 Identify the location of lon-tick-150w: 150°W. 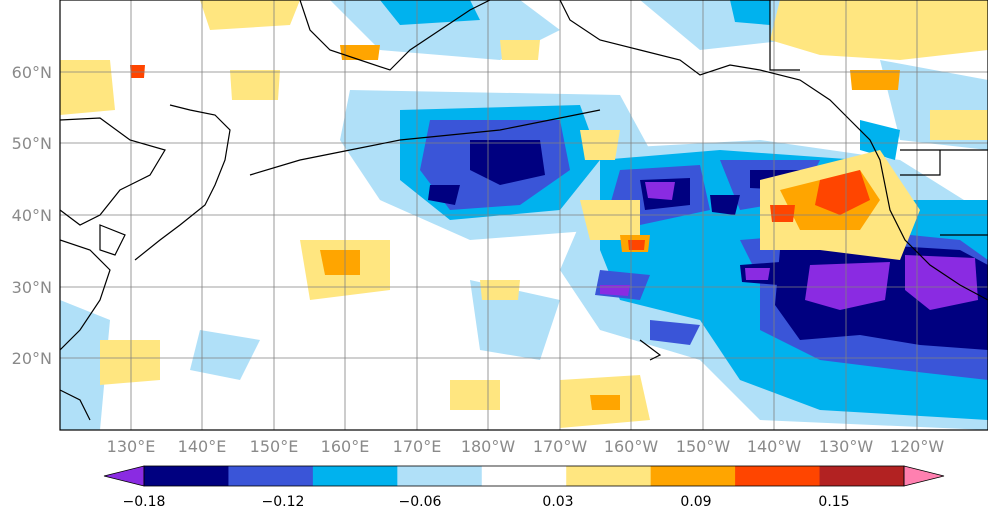
(703, 446).